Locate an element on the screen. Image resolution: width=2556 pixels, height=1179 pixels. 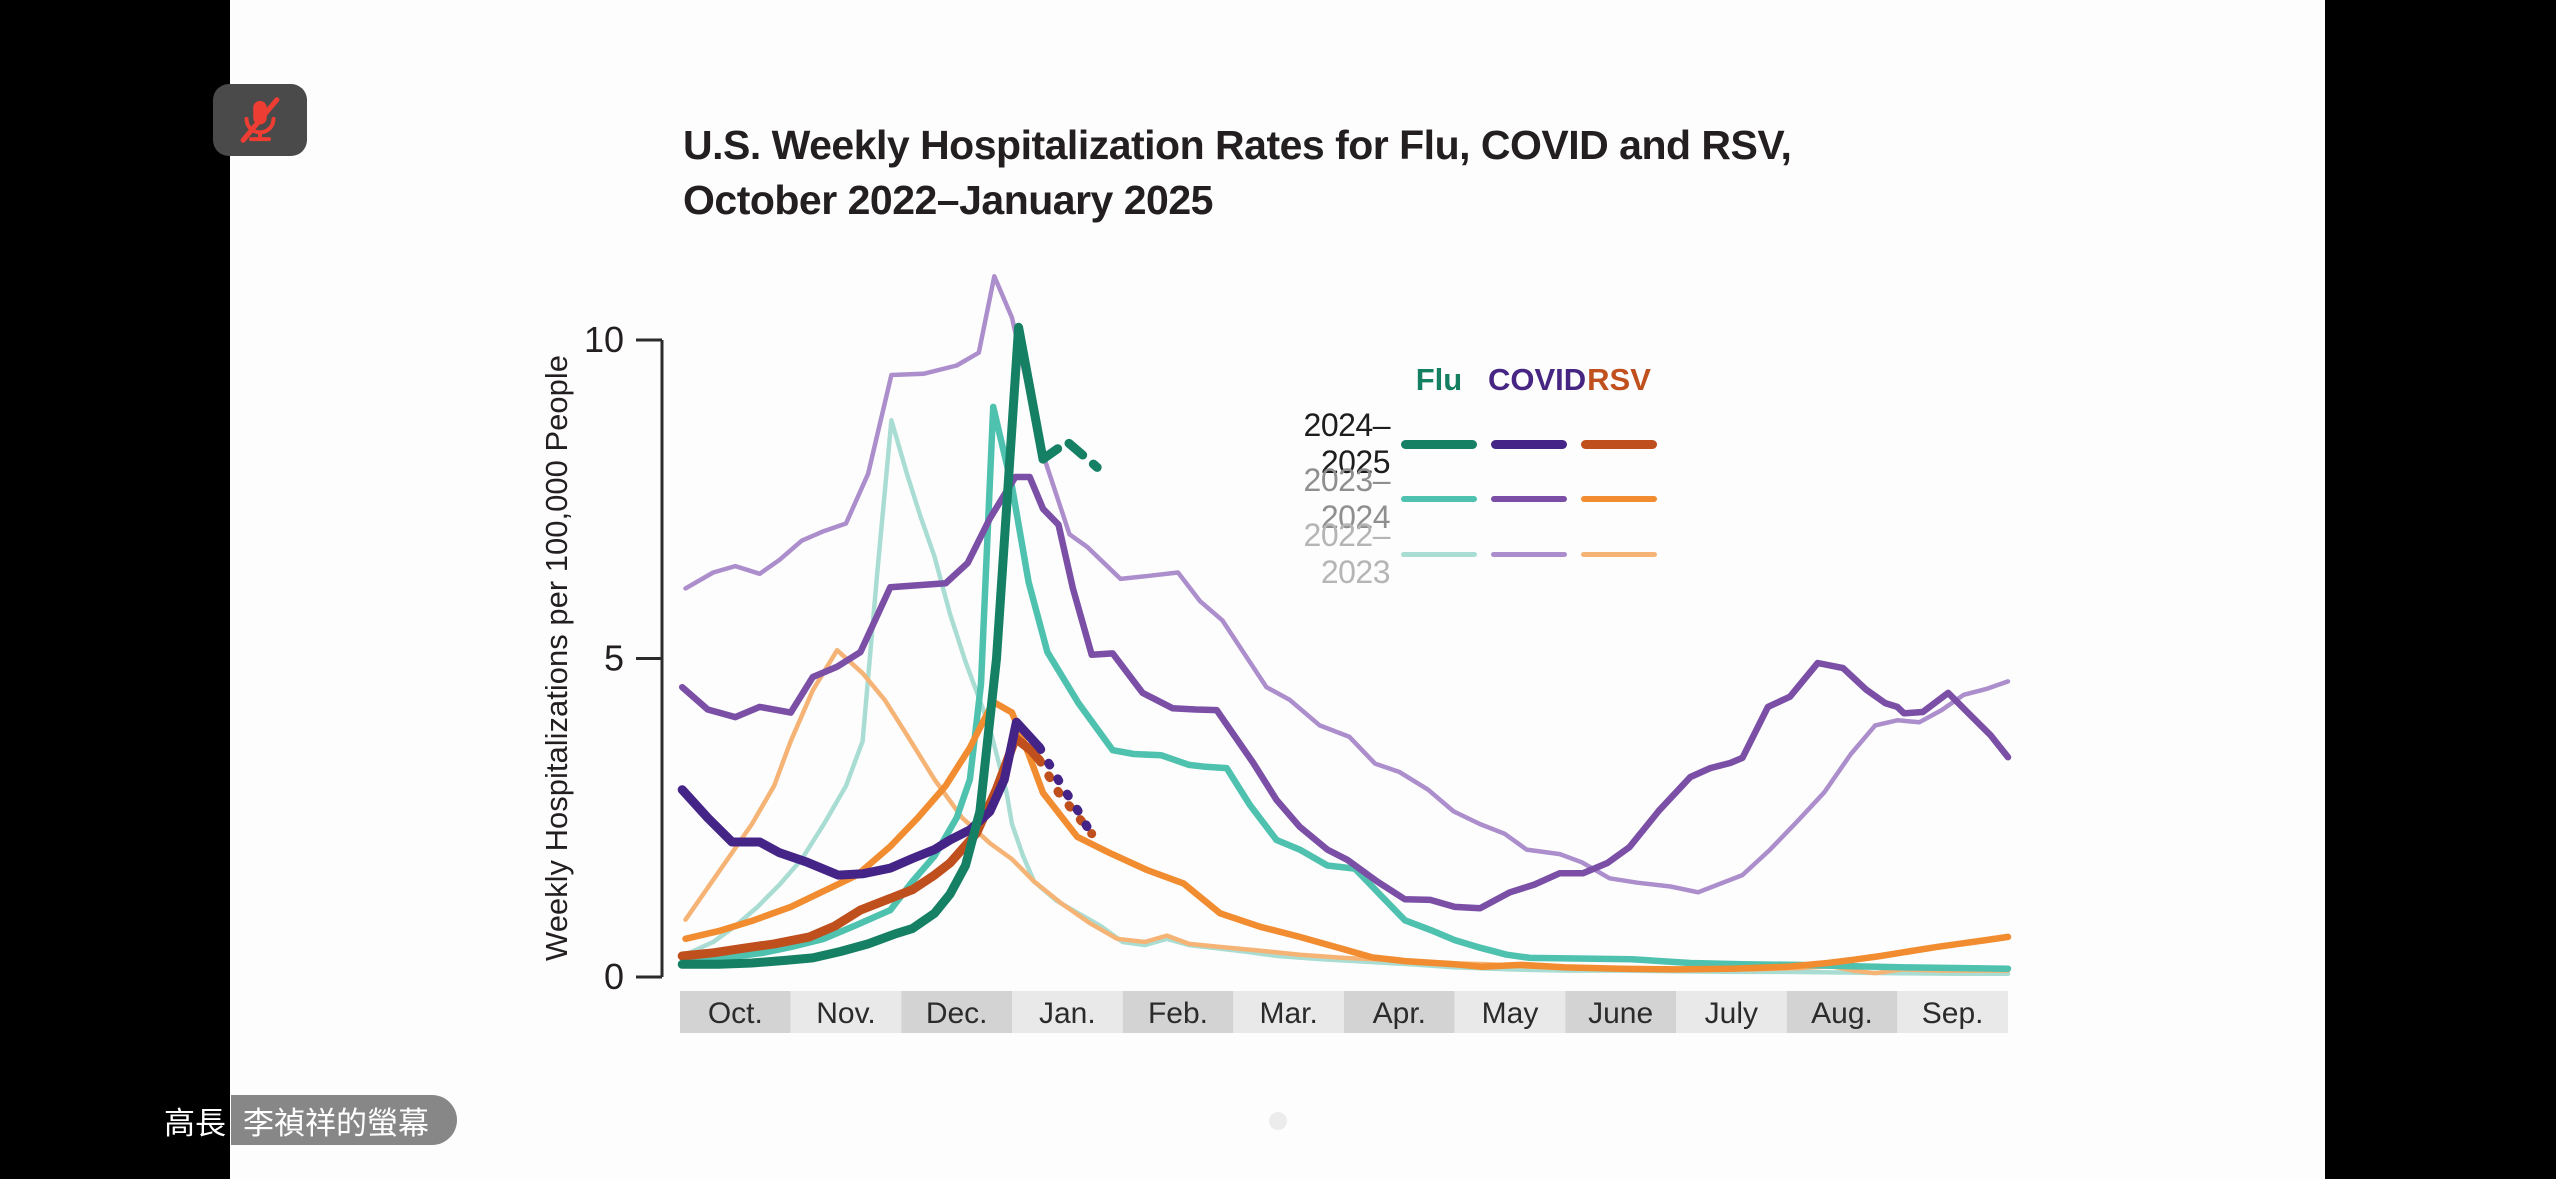
y-tick-label: 10 is located at coordinates (604, 339).